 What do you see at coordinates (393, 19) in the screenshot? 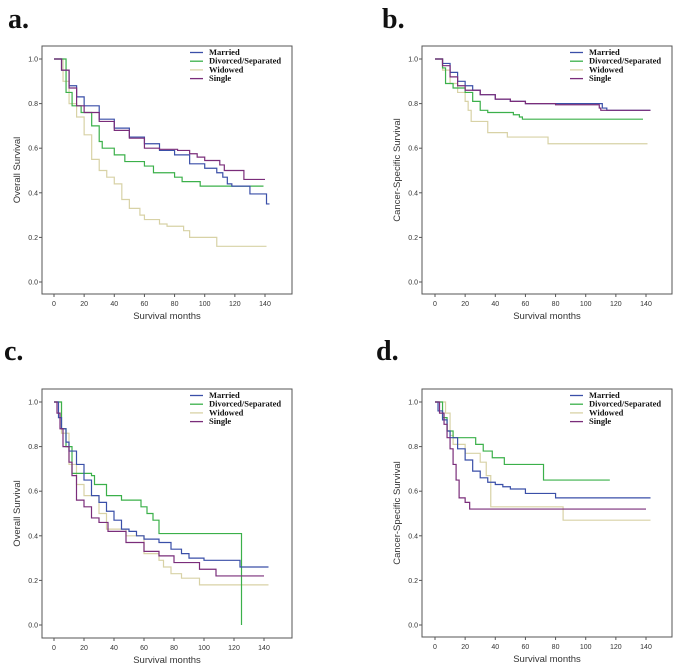
I see `panel-label: b.` at bounding box center [393, 19].